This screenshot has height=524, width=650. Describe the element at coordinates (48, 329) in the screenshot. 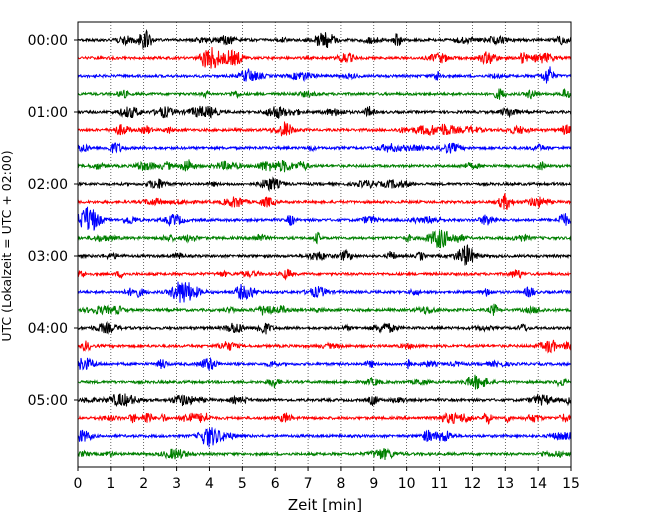

I see `y-tick-label: 04:00` at that location.